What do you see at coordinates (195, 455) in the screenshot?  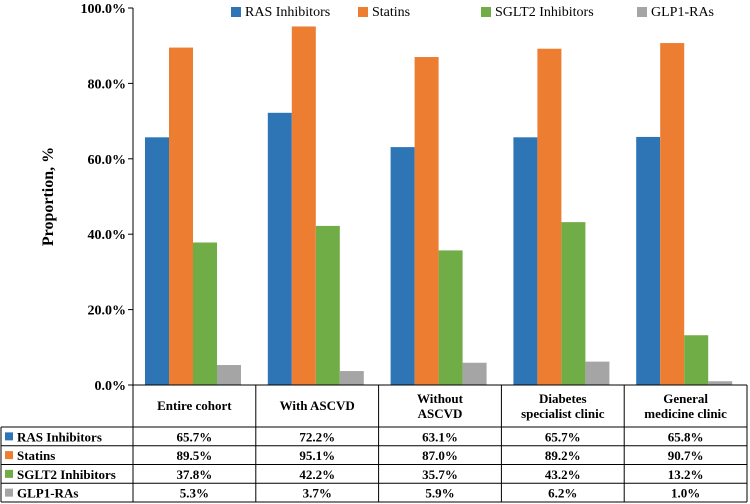 I see `data-label: 89.5%` at bounding box center [195, 455].